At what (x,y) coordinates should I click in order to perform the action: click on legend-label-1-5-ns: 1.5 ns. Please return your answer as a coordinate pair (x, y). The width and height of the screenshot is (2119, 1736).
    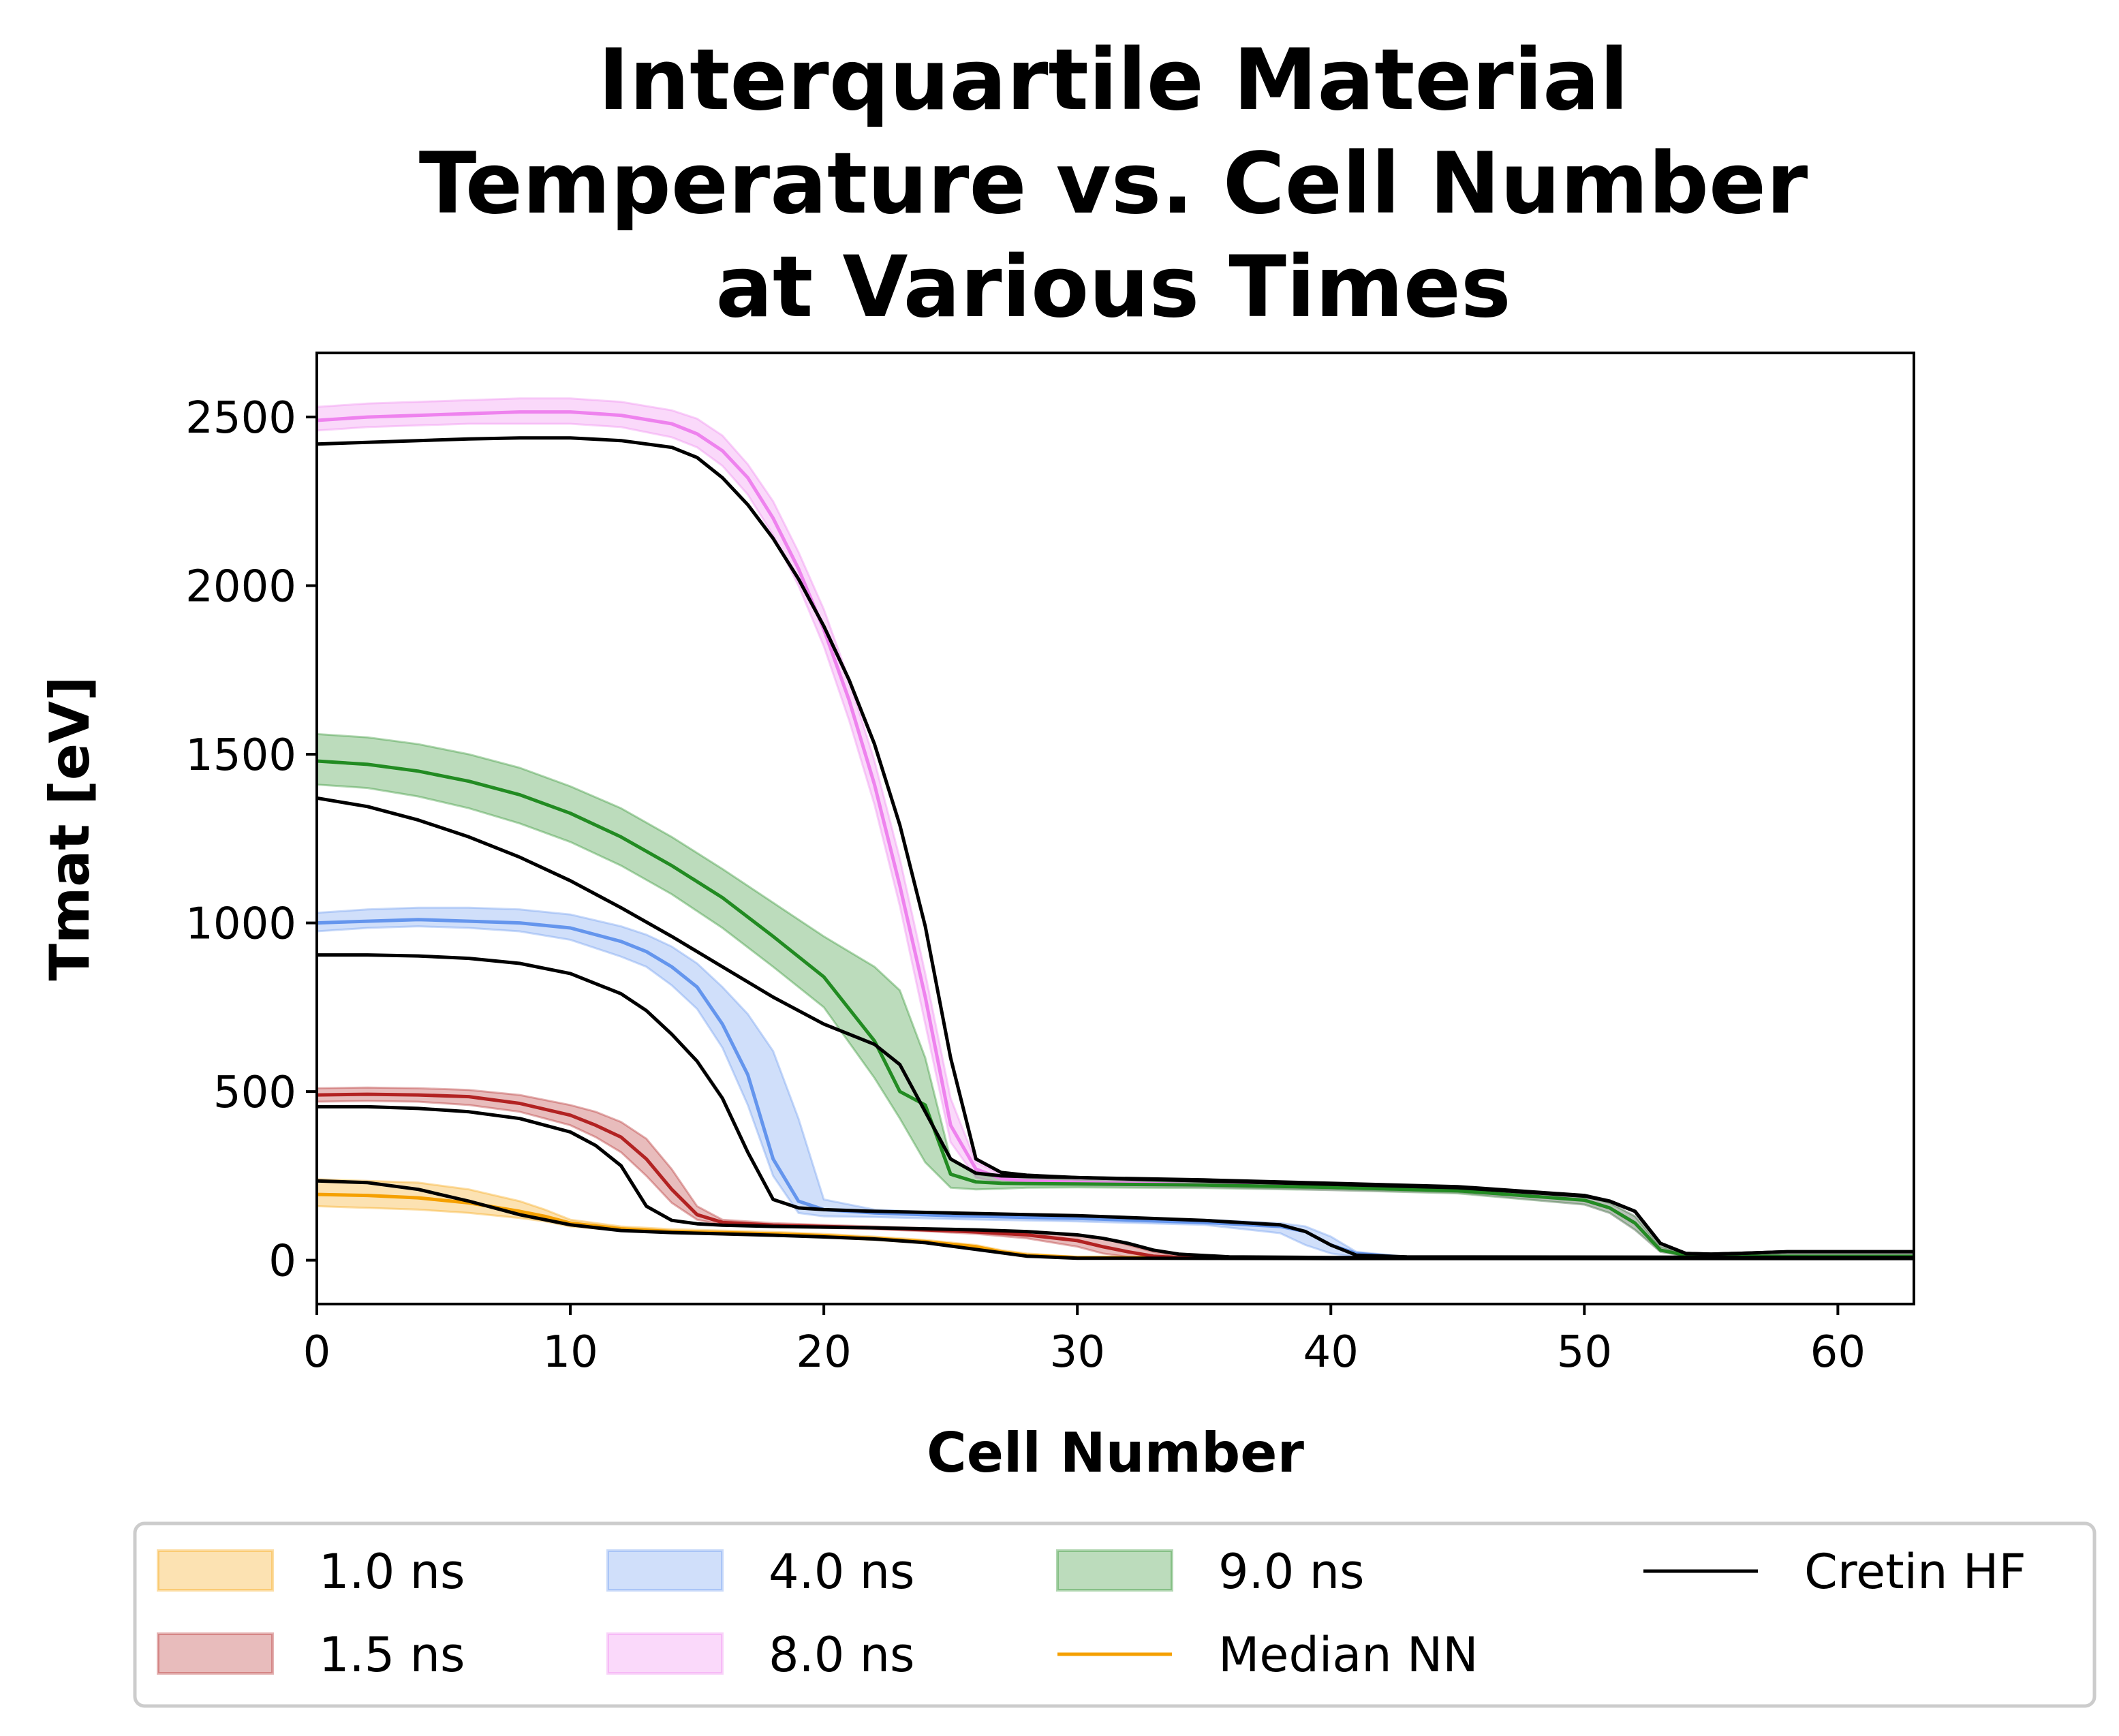
    Looking at the image, I should click on (392, 1655).